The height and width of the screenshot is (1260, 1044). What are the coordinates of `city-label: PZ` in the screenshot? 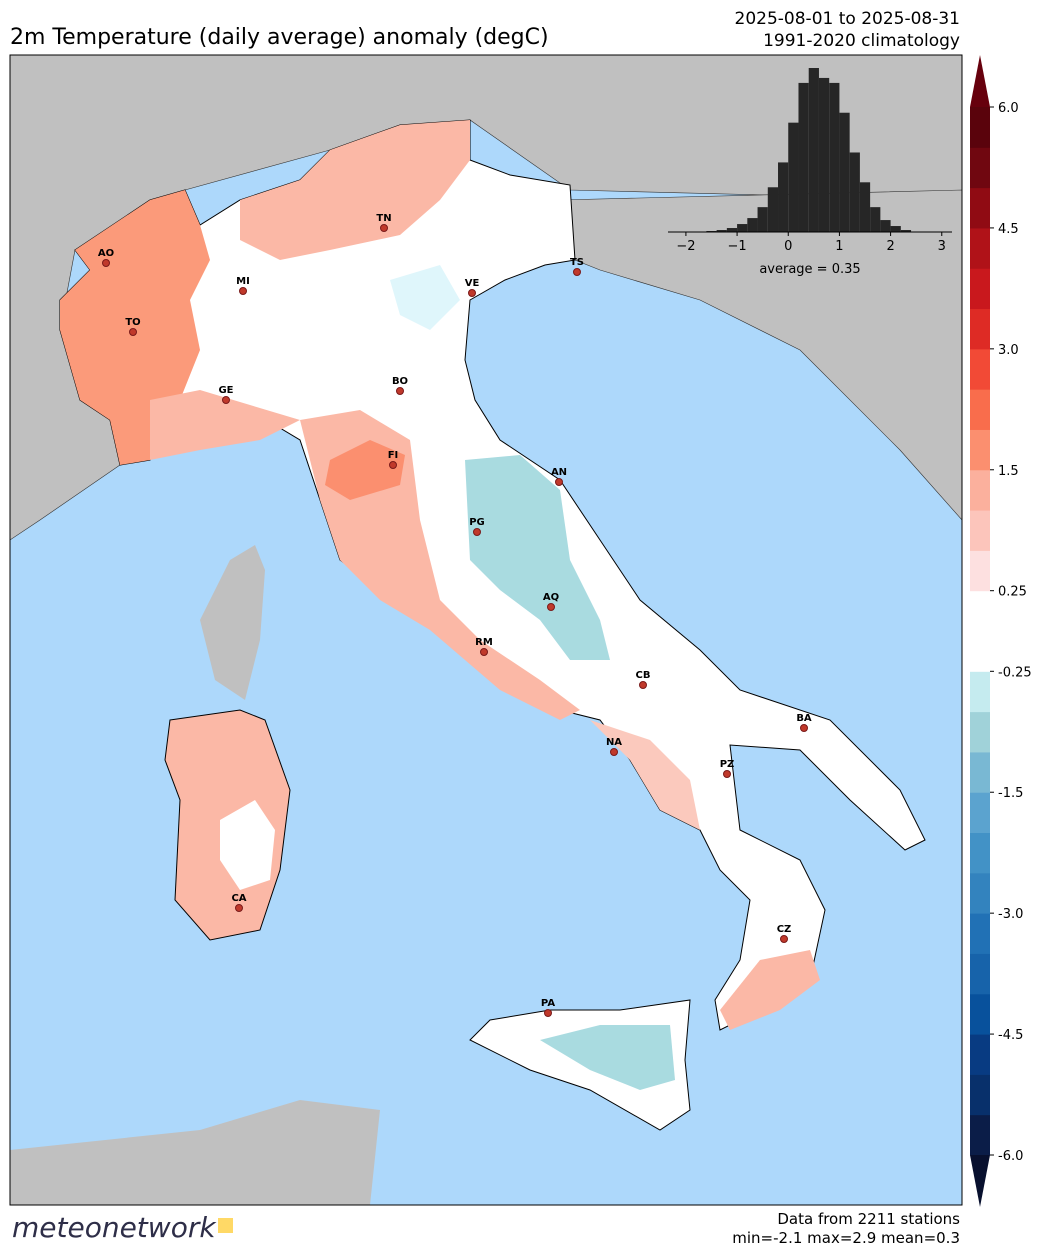 It's located at (727, 764).